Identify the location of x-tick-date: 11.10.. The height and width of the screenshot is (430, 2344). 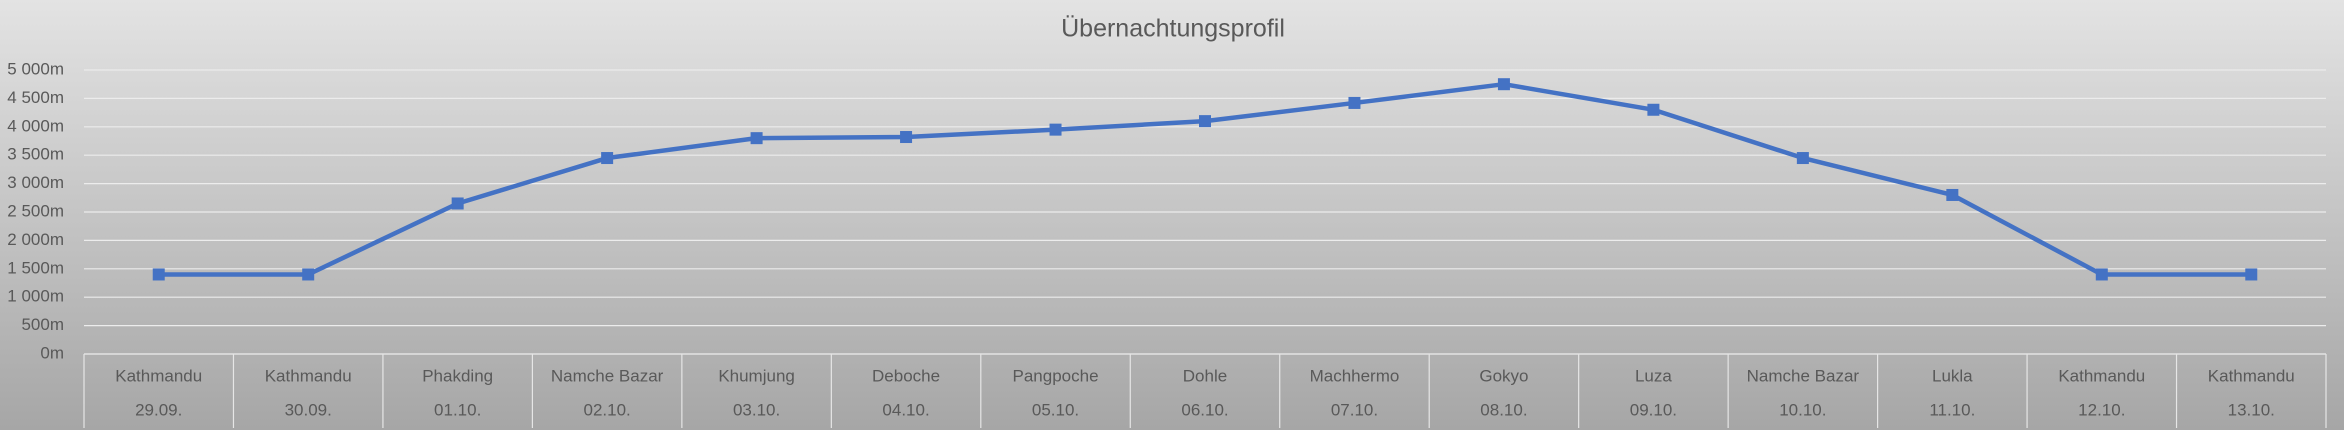
(1952, 409).